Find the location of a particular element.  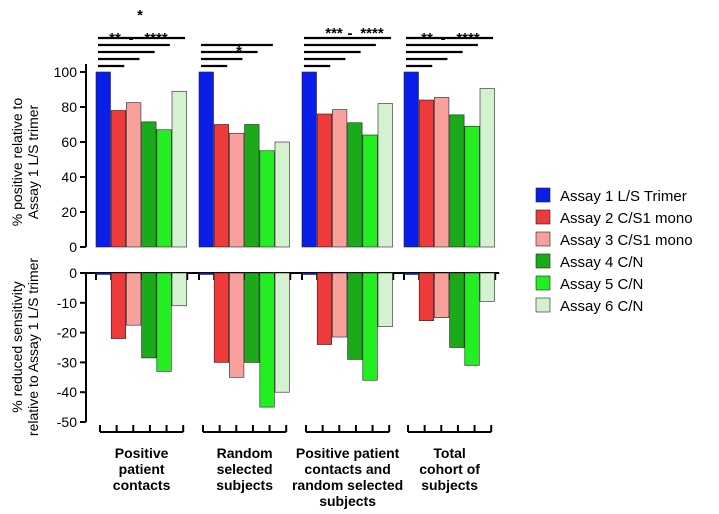

y-tick-label-bottom: -20 is located at coordinates (67, 333).